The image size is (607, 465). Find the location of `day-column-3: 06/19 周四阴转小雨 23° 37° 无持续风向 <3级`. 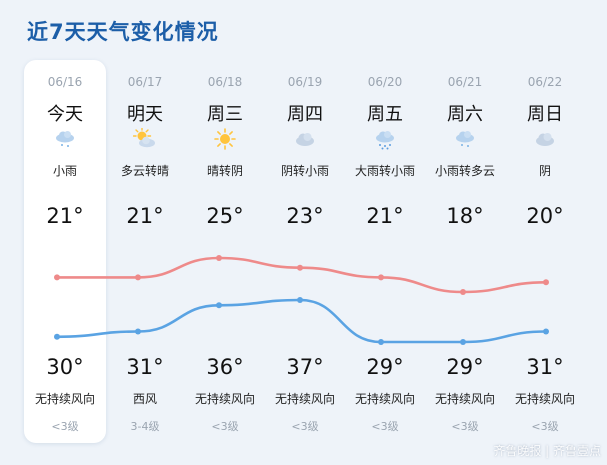

day-column-3: 06/19 周四阴转小雨 23° 37° 无持续风向 <3级 is located at coordinates (305, 251).